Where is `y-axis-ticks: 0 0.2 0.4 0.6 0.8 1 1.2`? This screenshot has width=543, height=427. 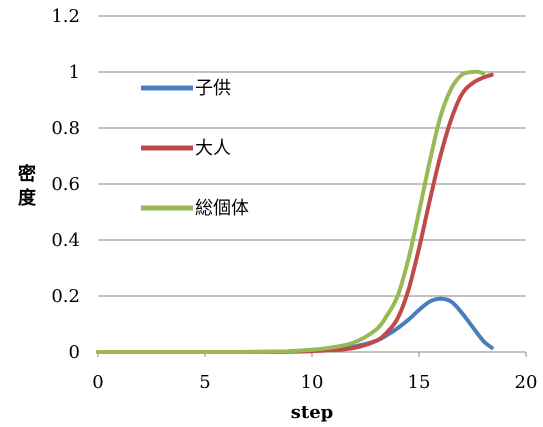
y-axis-ticks: 0 0.2 0.4 0.6 0.8 1 1.2 is located at coordinates (65, 184).